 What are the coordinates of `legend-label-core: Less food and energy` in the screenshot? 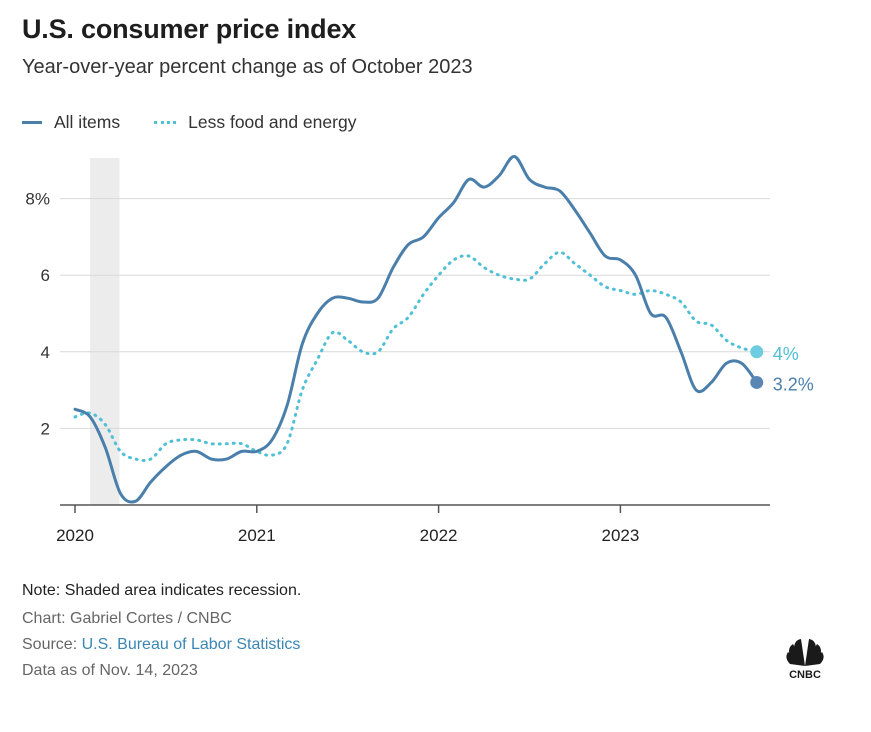 It's located at (272, 122).